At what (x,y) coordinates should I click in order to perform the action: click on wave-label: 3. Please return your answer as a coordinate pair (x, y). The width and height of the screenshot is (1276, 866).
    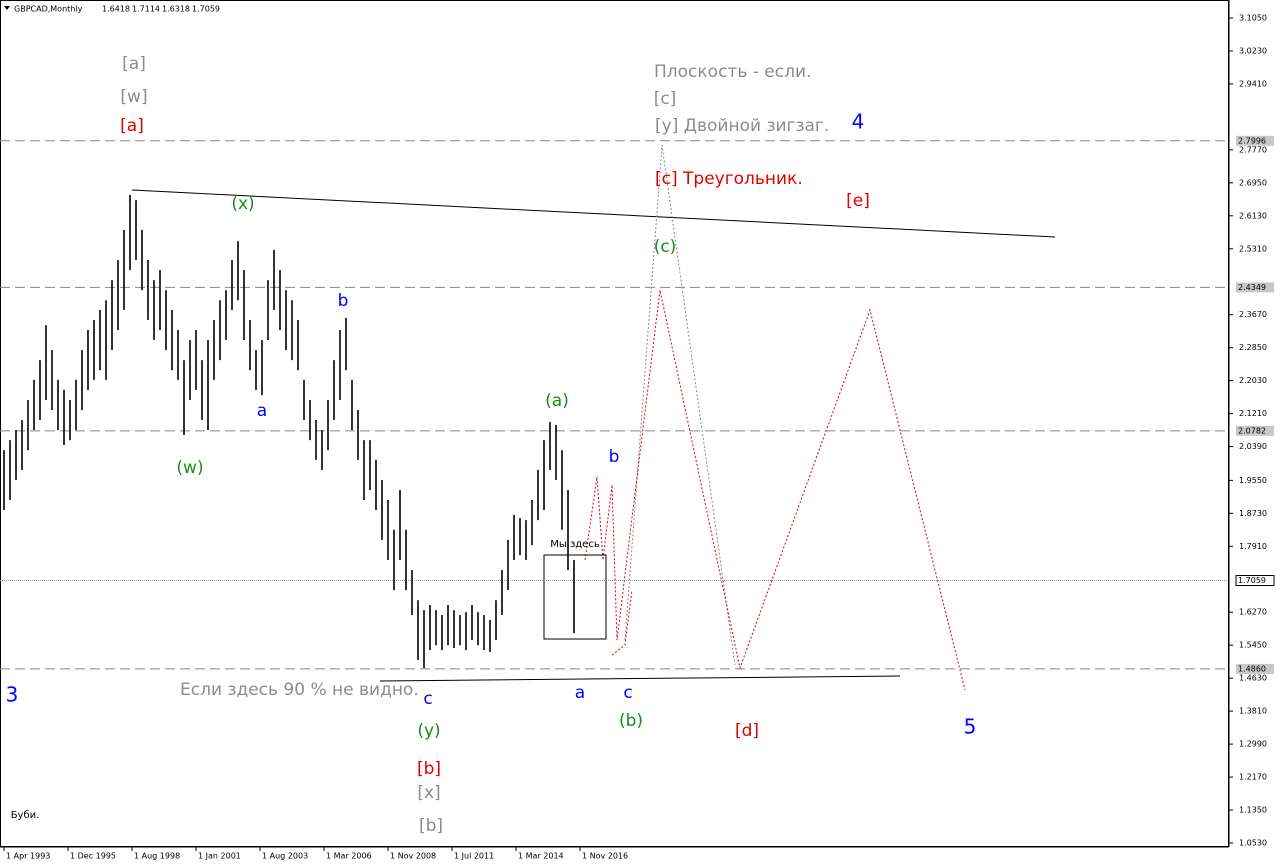
    Looking at the image, I should click on (12, 695).